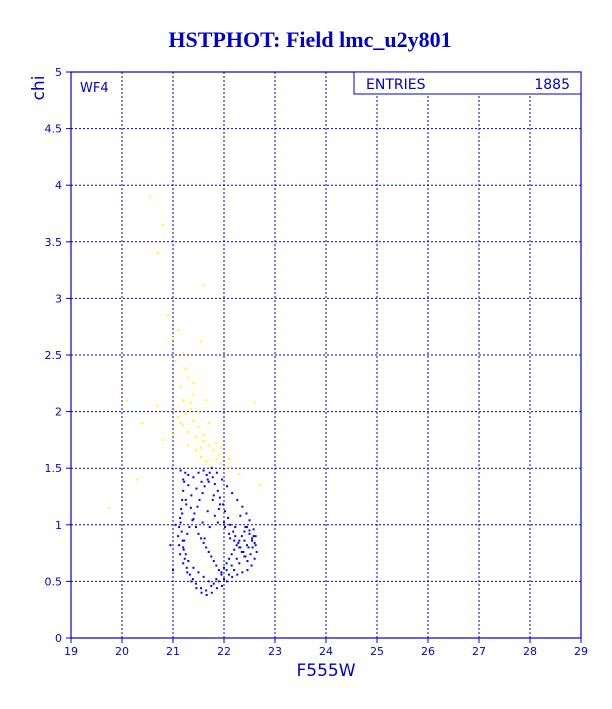 The height and width of the screenshot is (709, 612). What do you see at coordinates (184, 395) in the screenshot?
I see `data-points` at bounding box center [184, 395].